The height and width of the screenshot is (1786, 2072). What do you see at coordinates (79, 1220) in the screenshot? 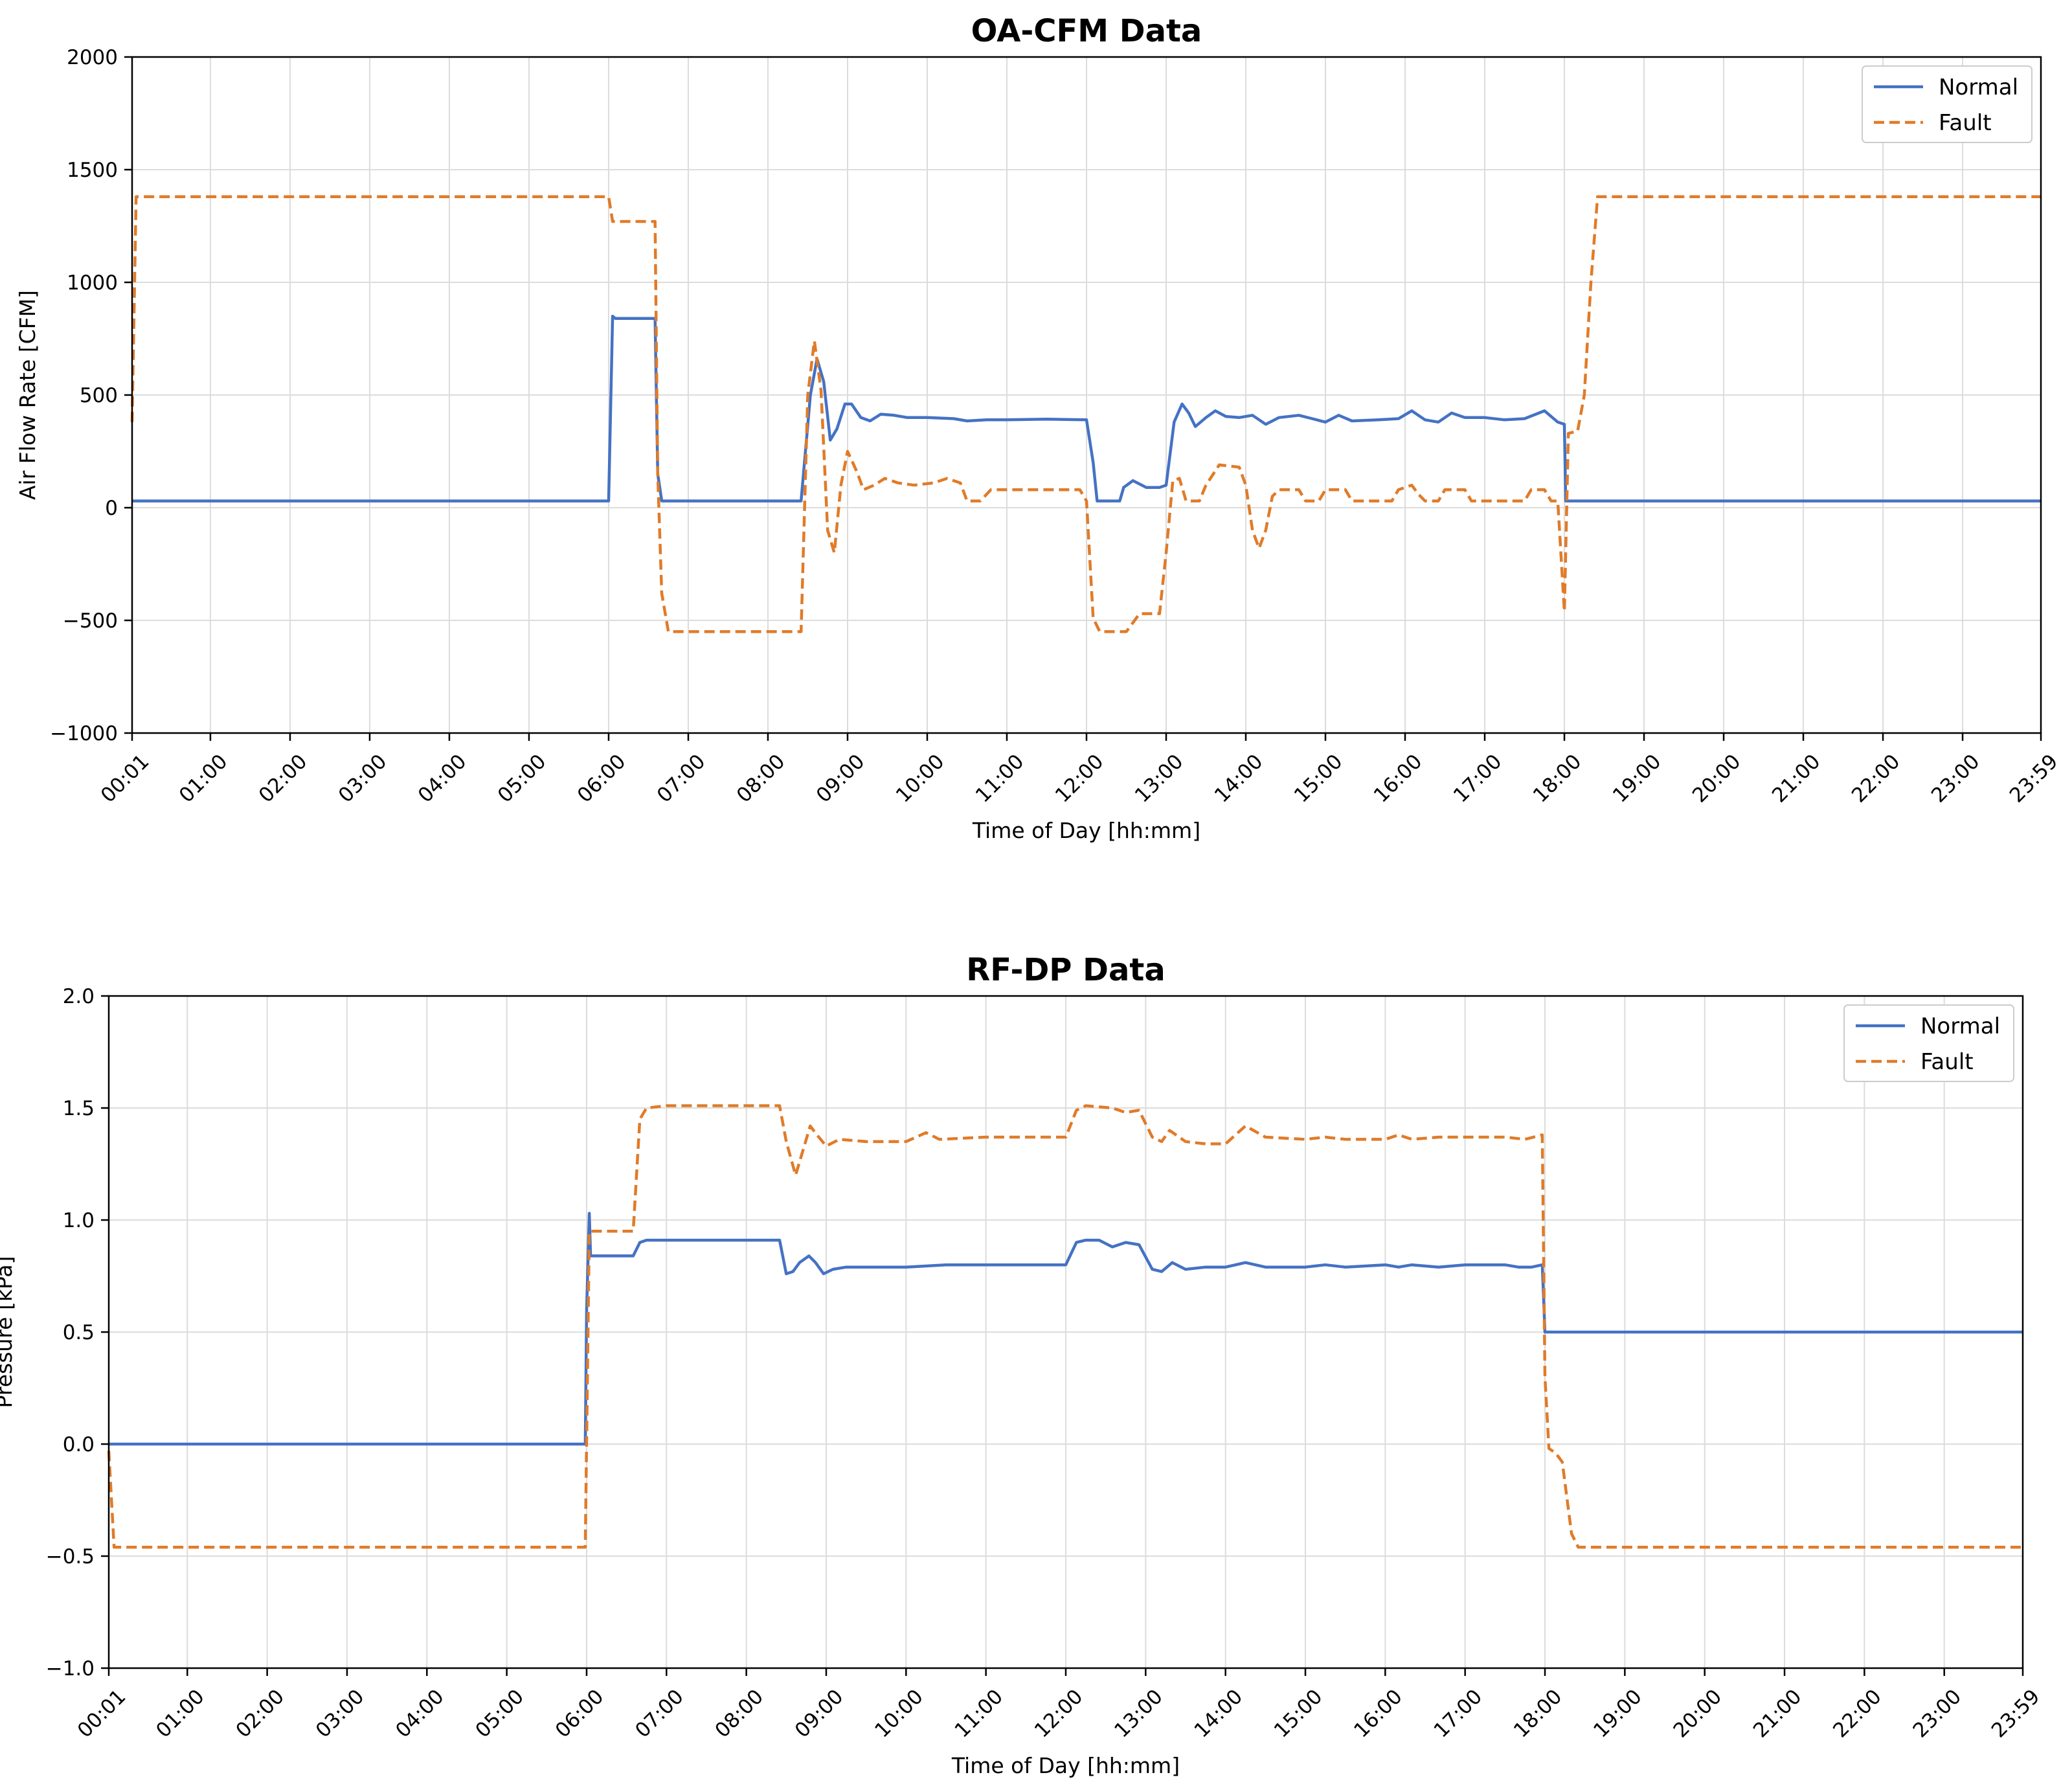
I see `y-tick-label: 1.0` at bounding box center [79, 1220].